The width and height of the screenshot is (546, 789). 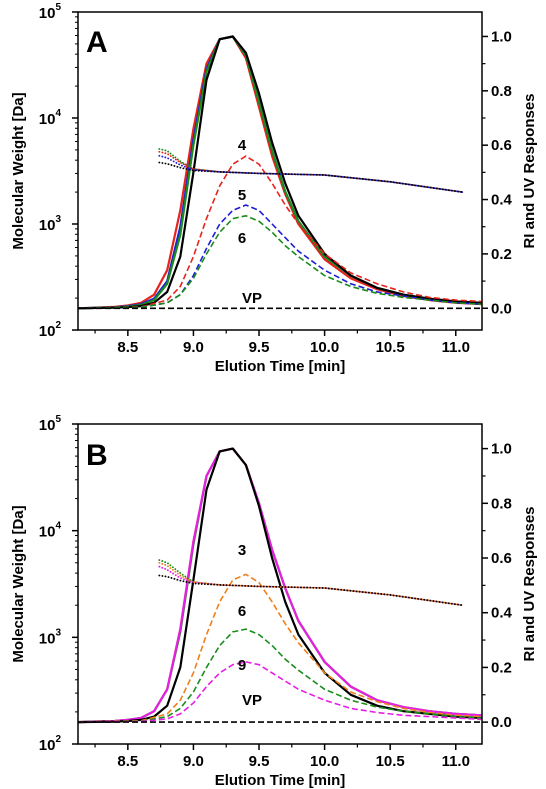 I want to click on panel-label: B, so click(x=97, y=455).